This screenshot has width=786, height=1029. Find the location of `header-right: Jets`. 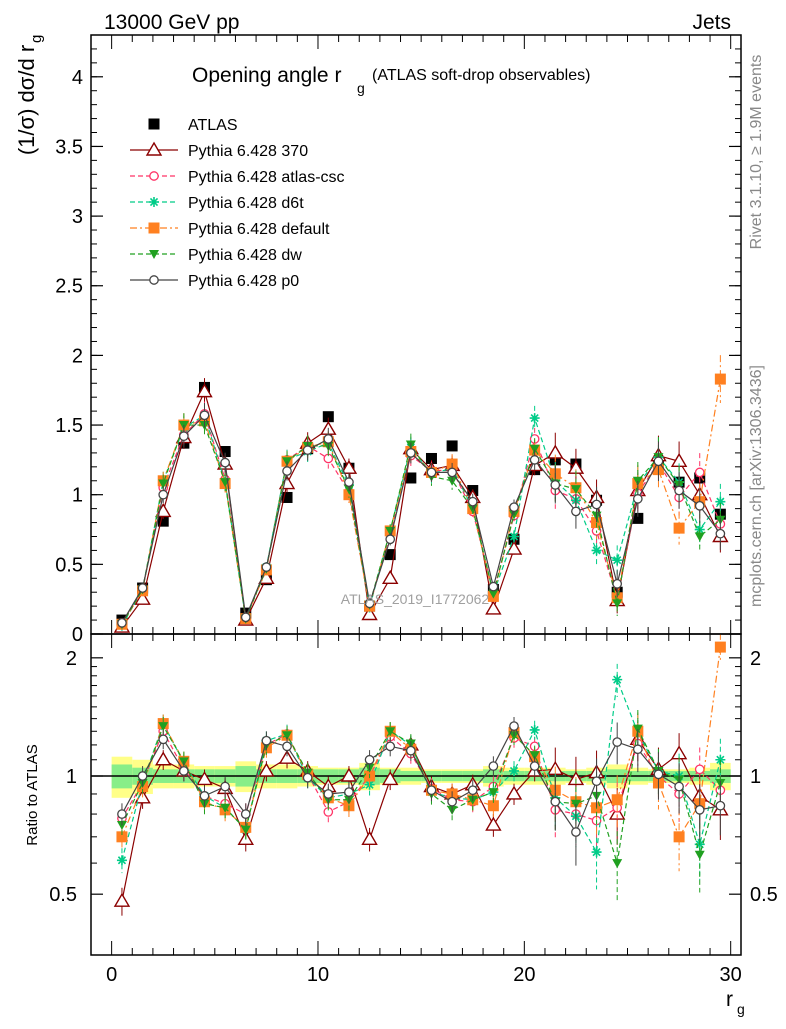

header-right: Jets is located at coordinates (711, 22).